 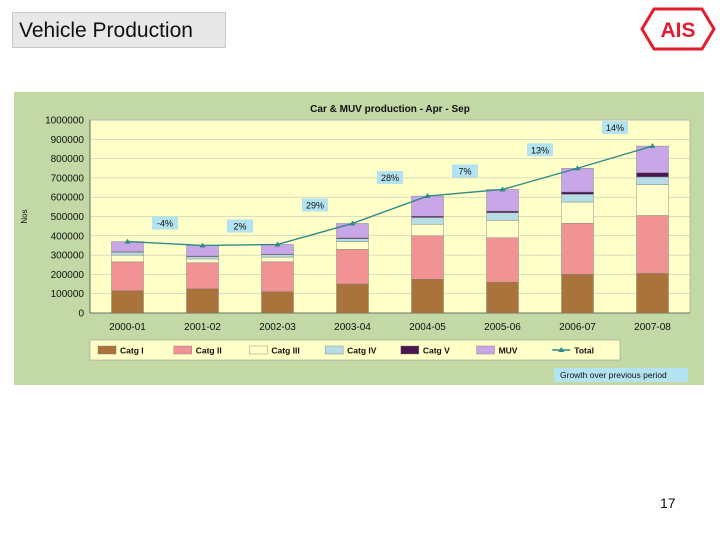 What do you see at coordinates (436, 351) in the screenshot?
I see `legend-label: Catg V` at bounding box center [436, 351].